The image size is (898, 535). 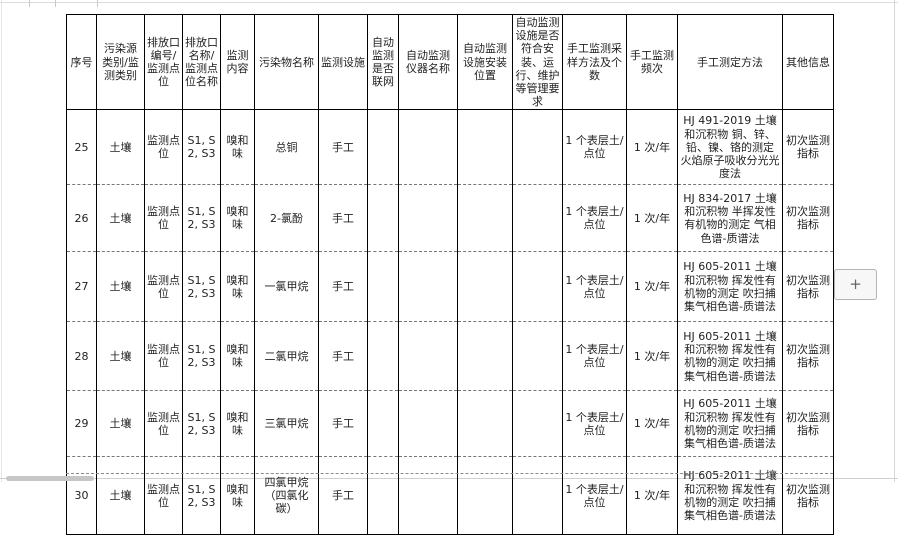 What do you see at coordinates (383, 62) in the screenshot?
I see `col-header-auto-networked: 自动监测是否联网` at bounding box center [383, 62].